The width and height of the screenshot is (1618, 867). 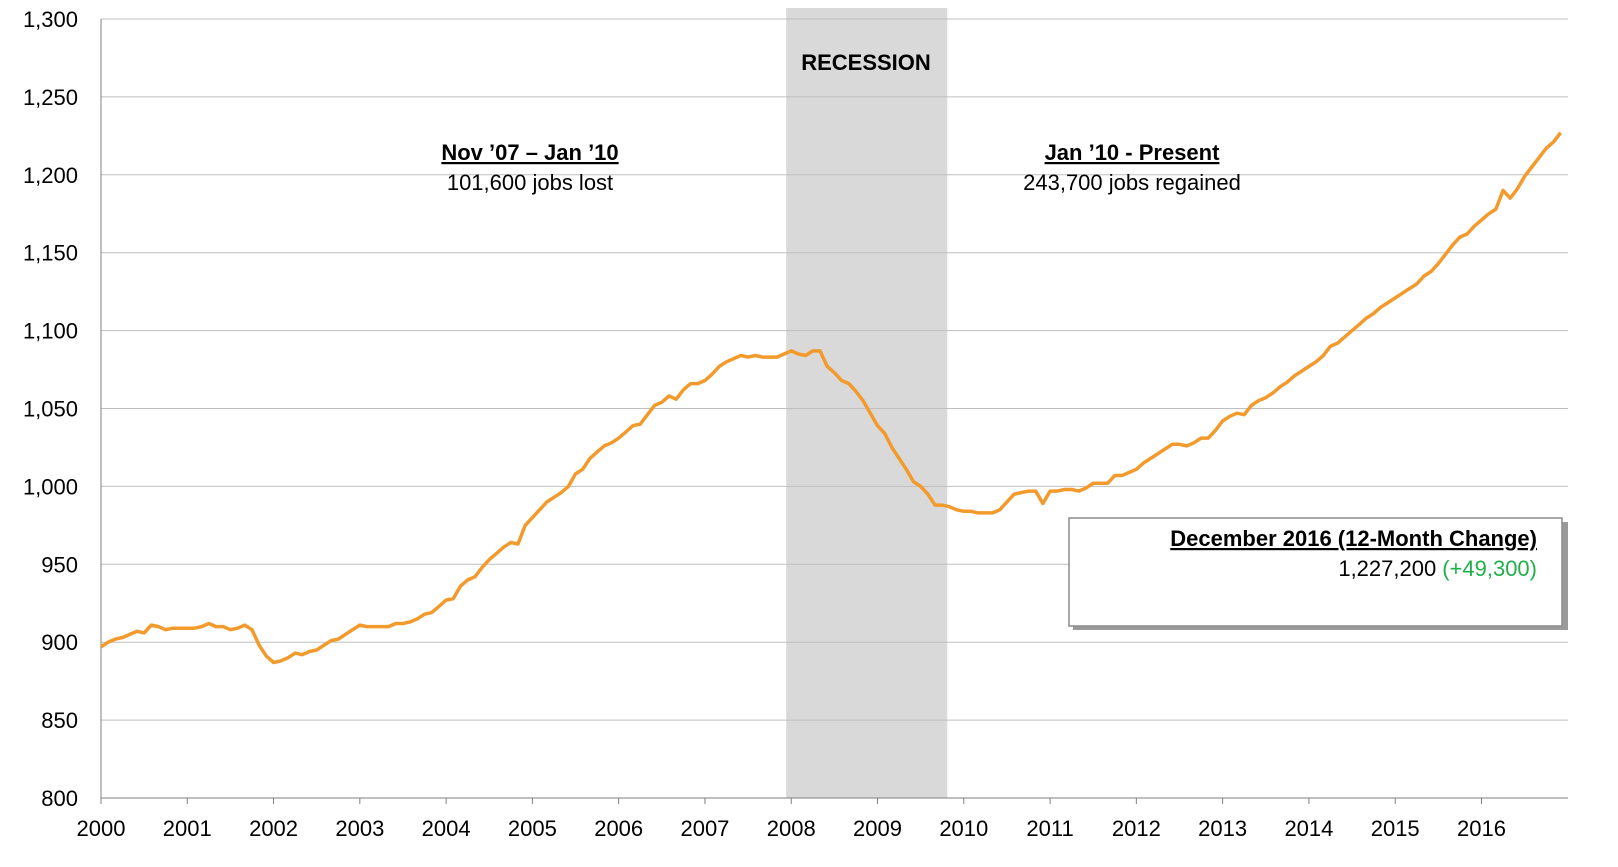 I want to click on y-tick-label: 1,150, so click(x=50, y=253).